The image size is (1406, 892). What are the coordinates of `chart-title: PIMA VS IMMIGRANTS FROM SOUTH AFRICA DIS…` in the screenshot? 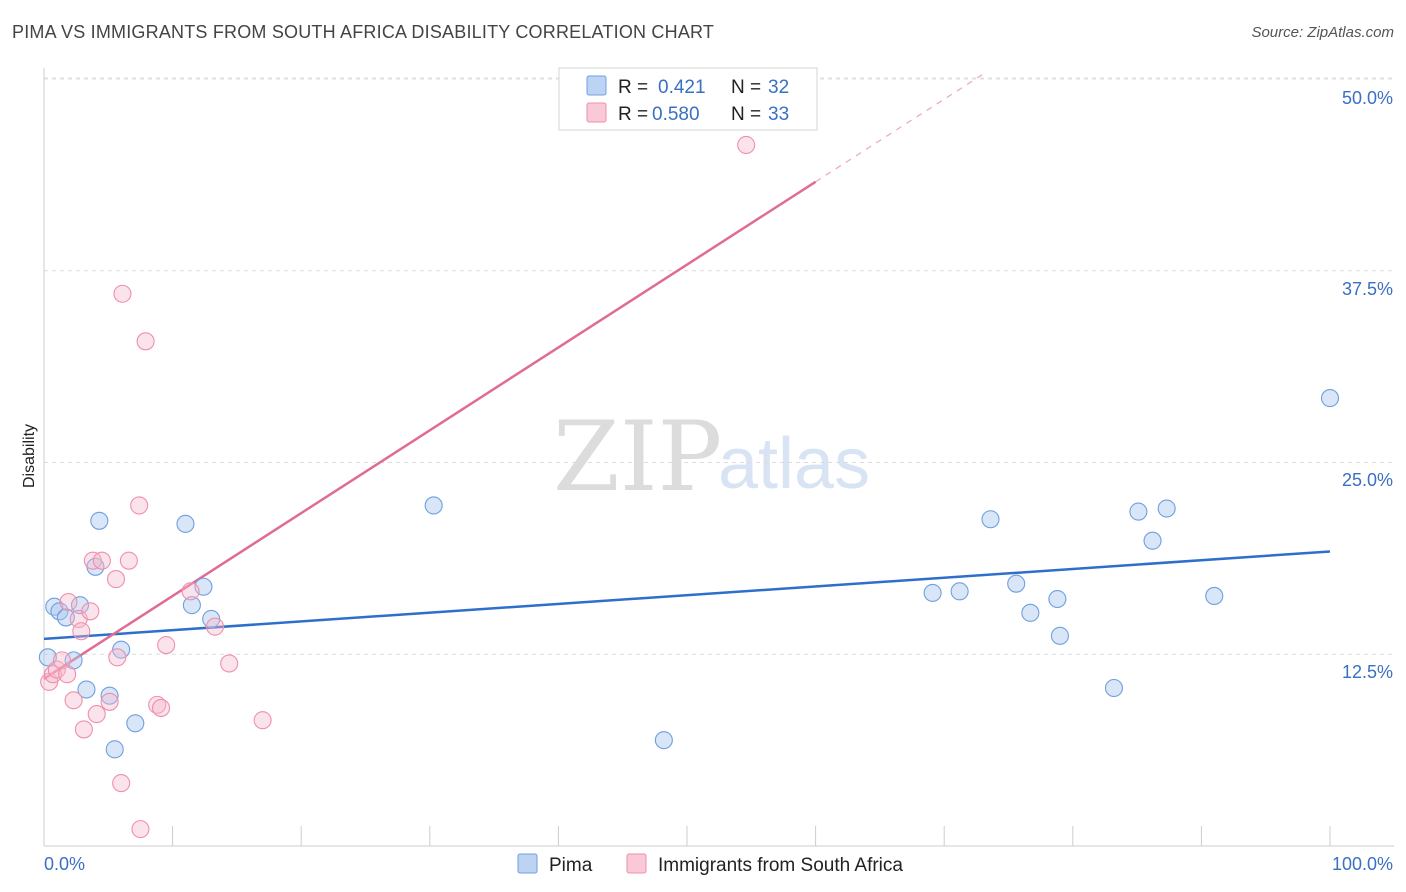 It's located at (363, 32).